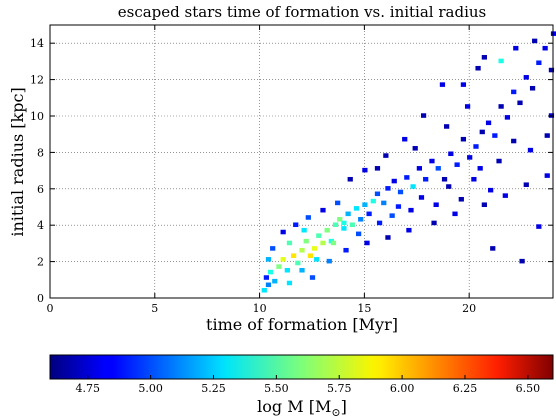  Describe the element at coordinates (276, 388) in the screenshot. I see `colorbar-tick-label: 5.50` at that location.